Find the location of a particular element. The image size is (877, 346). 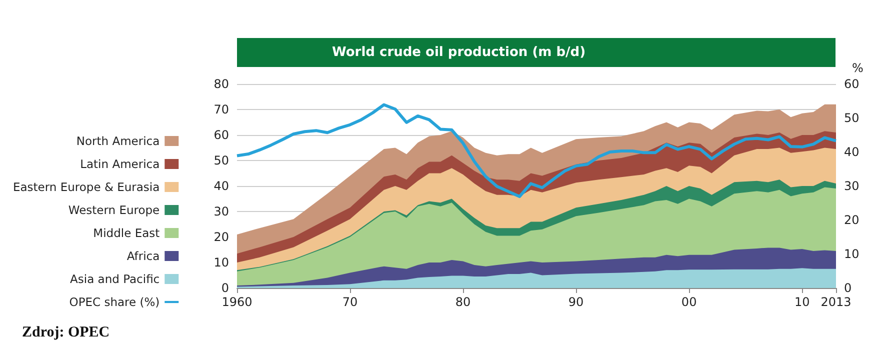

y2-tick-label: 30 is located at coordinates (852, 186).